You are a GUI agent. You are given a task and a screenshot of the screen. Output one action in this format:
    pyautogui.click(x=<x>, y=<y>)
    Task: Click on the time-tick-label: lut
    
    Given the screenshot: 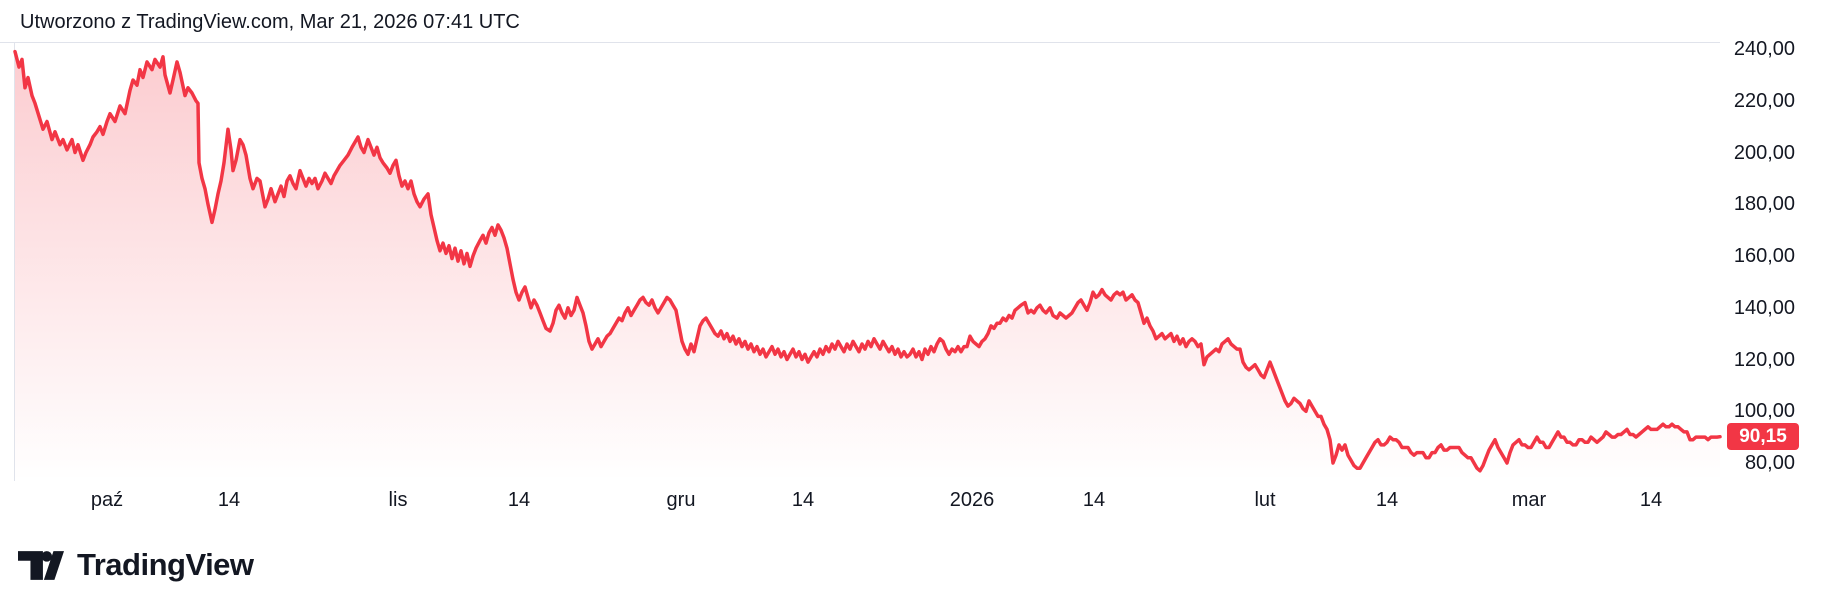 What is the action you would take?
    pyautogui.click(x=1265, y=500)
    